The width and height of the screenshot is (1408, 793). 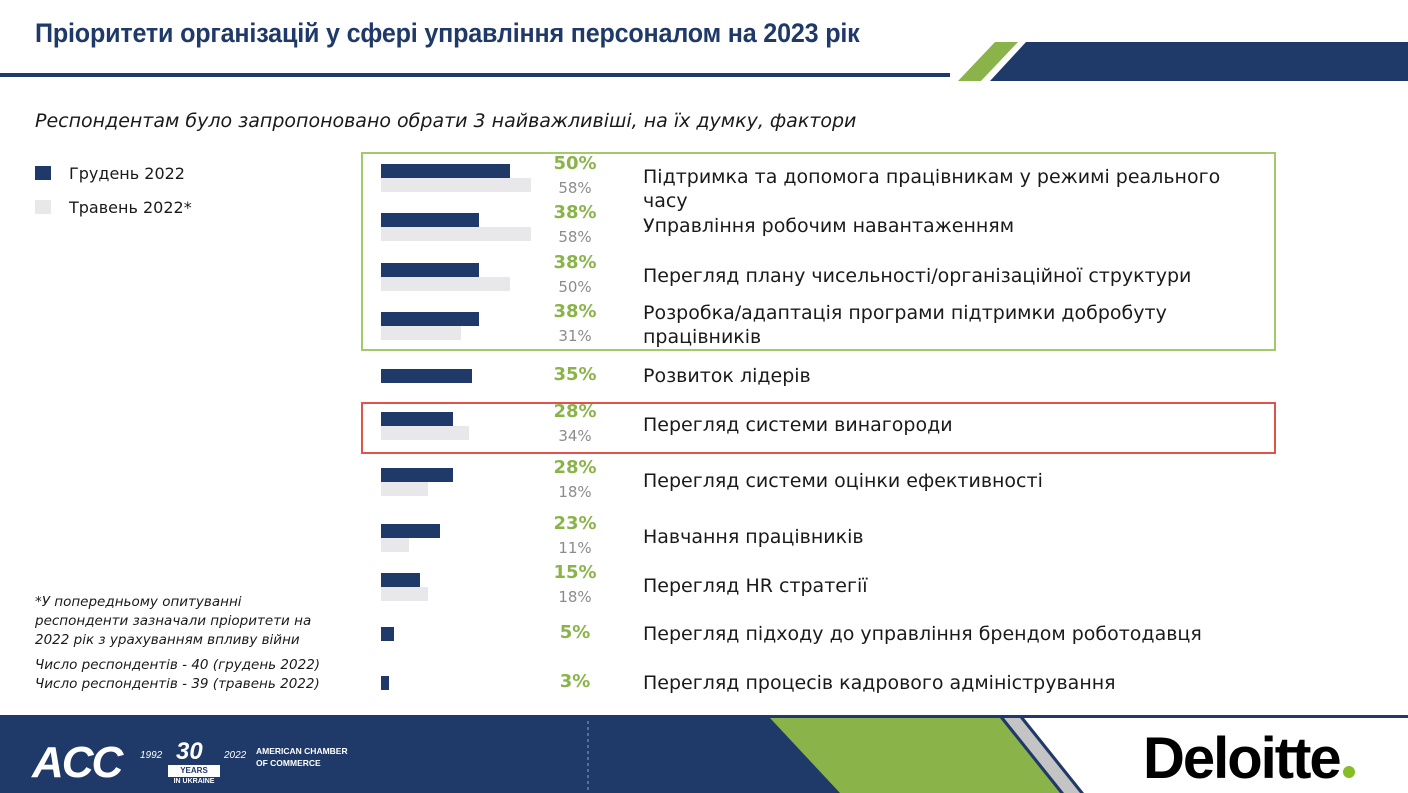 I want to click on highlight-box-reward-system, so click(x=818, y=428).